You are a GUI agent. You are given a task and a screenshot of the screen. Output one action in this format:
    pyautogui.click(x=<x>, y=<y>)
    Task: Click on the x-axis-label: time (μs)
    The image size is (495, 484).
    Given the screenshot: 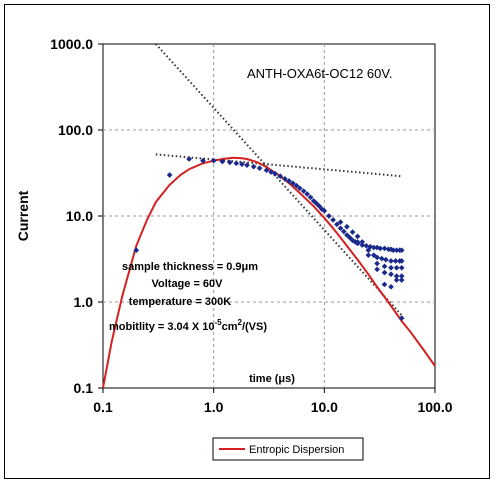 What is the action you would take?
    pyautogui.click(x=272, y=379)
    